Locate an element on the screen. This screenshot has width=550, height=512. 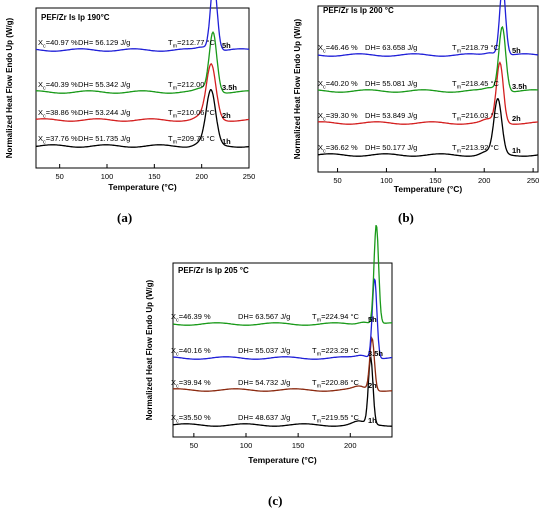
caption-b: (b) is located at coordinates (406, 217).